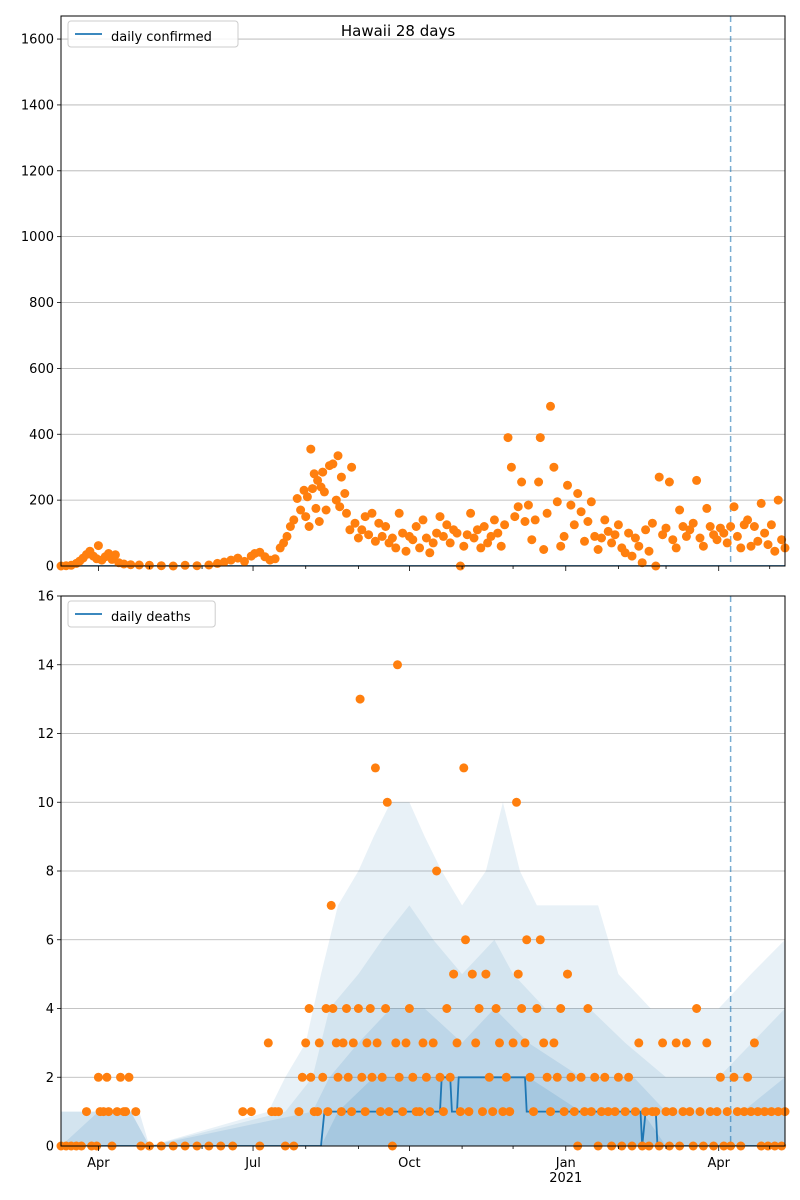  What do you see at coordinates (41, 435) in the screenshot?
I see `y-tick-label: 400` at bounding box center [41, 435].